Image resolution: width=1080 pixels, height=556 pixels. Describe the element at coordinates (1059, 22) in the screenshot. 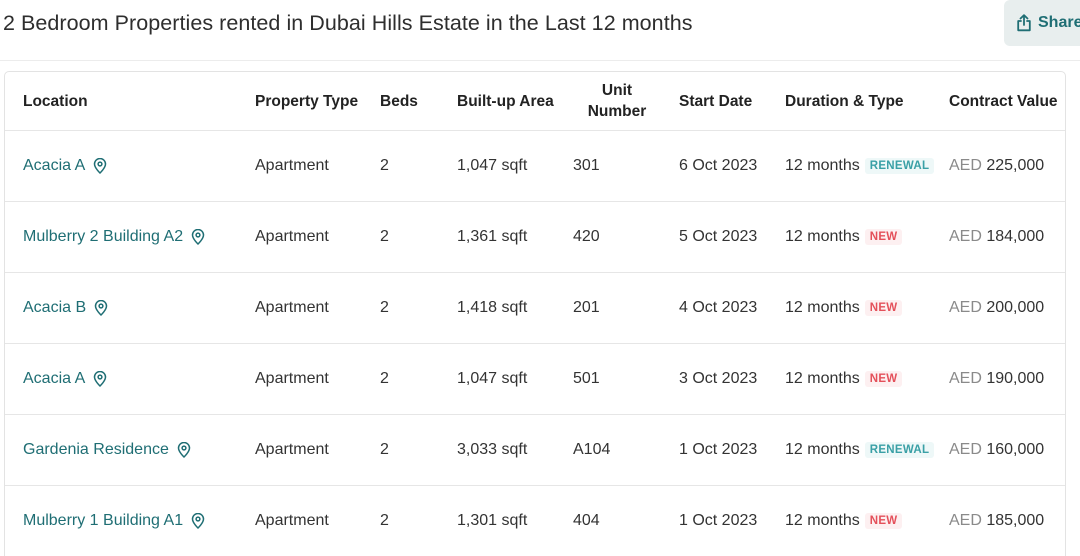

I see `share-label: Share` at that location.